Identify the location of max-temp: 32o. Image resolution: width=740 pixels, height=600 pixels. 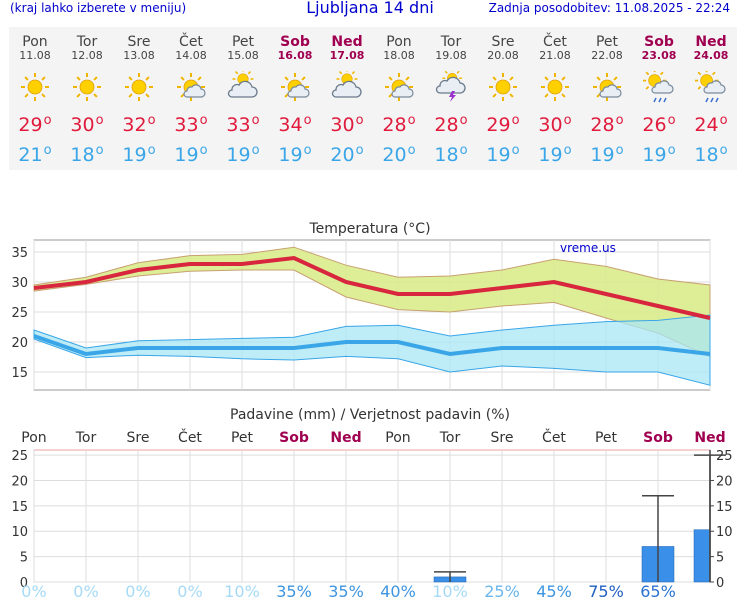
(139, 124).